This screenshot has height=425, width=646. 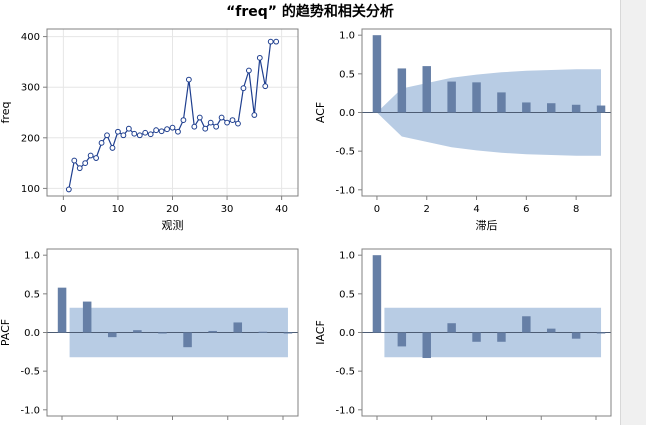 What do you see at coordinates (6, 113) in the screenshot?
I see `trend-y-axis-label: freq` at bounding box center [6, 113].